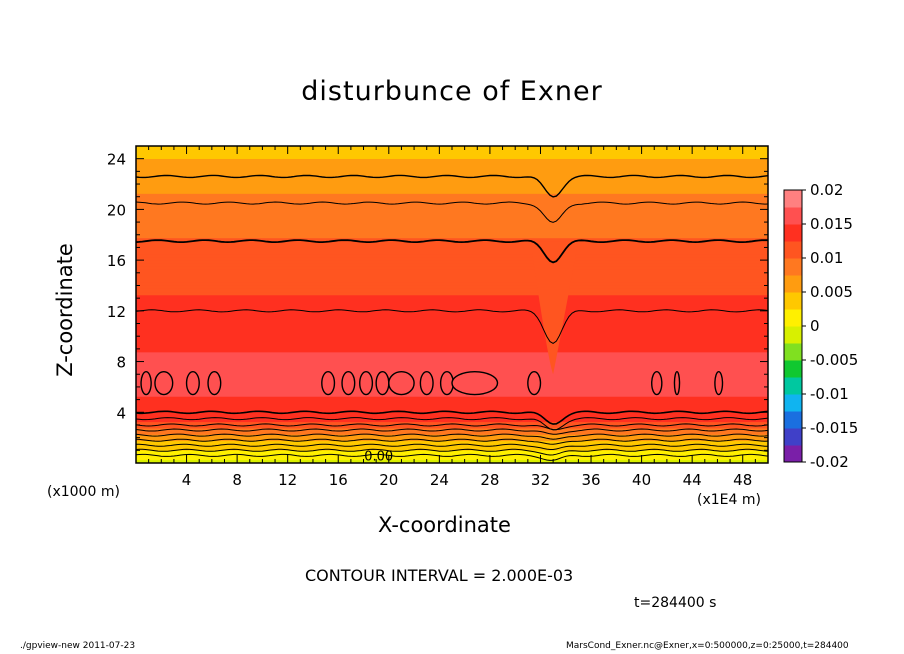  What do you see at coordinates (78, 646) in the screenshot?
I see `footer-left: ./gpview-new 2011-07-23` at bounding box center [78, 646].